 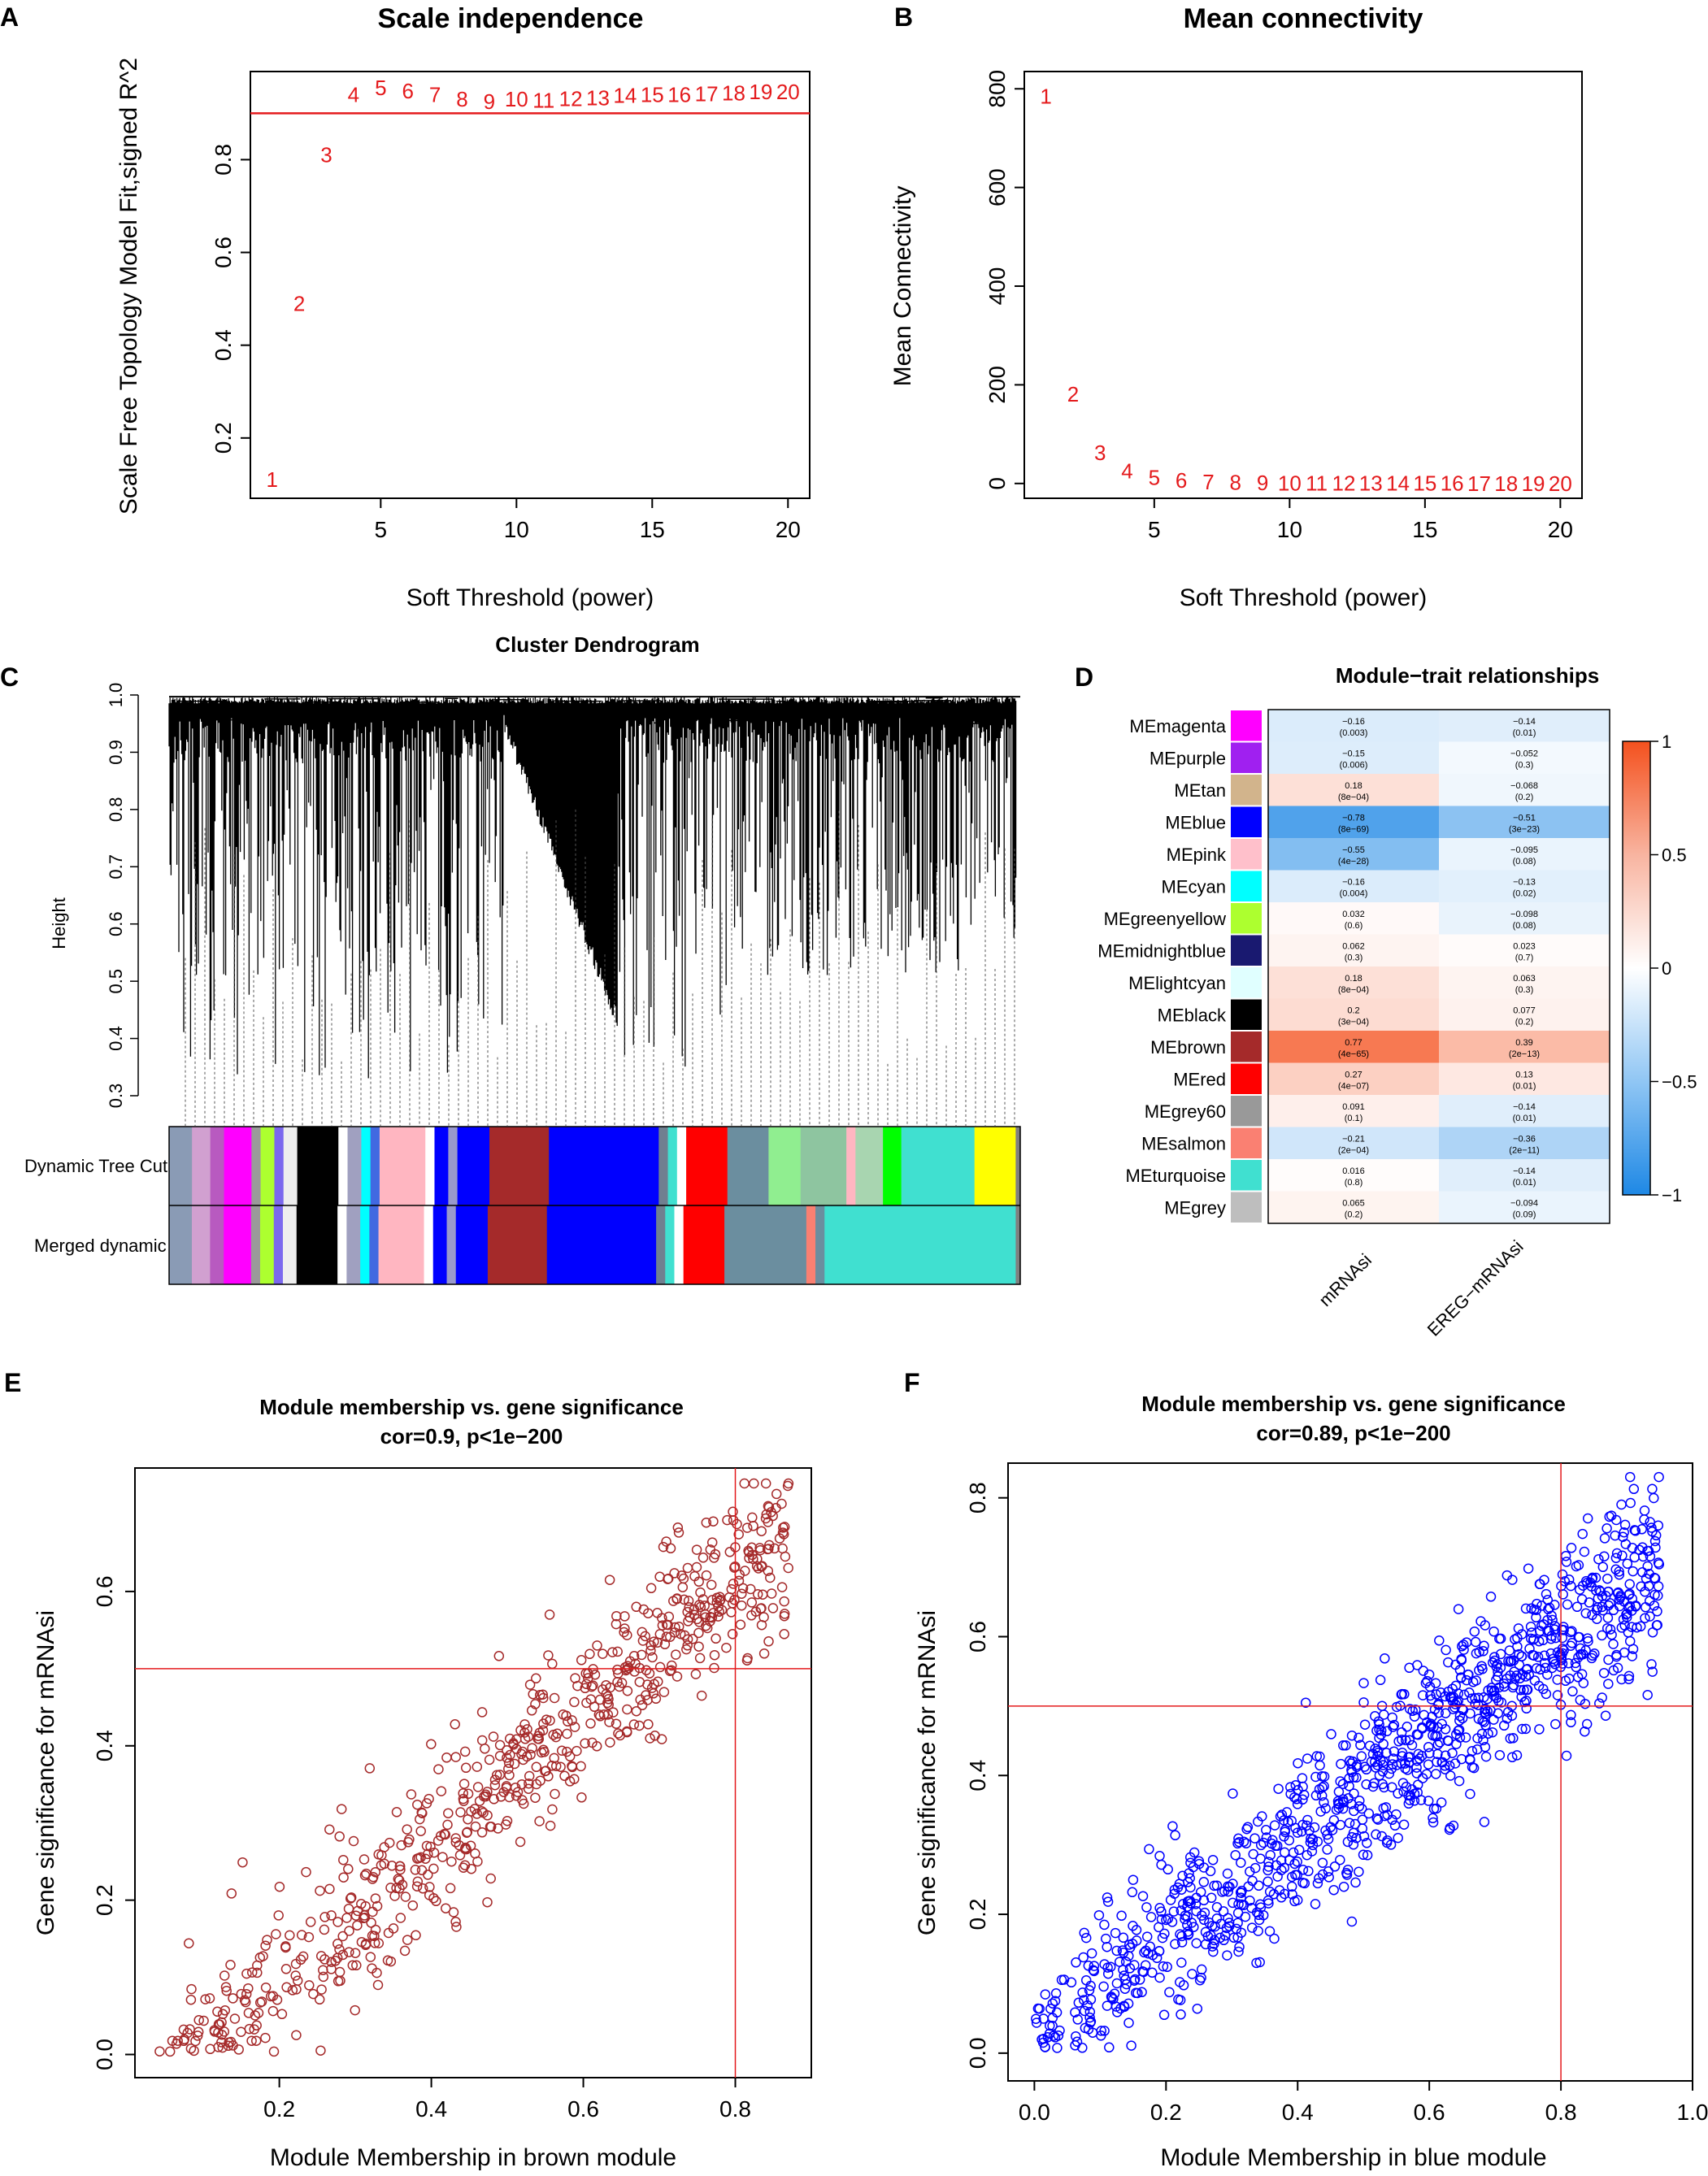 I want to click on panel-letter-e: E, so click(x=13, y=1382).